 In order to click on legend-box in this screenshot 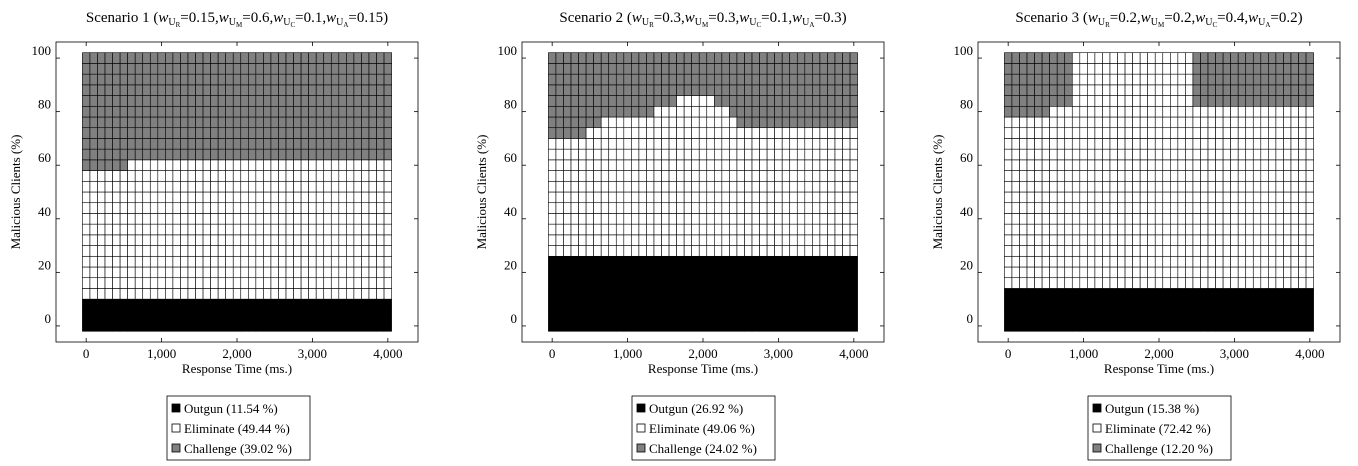, I will do `click(703, 428)`.